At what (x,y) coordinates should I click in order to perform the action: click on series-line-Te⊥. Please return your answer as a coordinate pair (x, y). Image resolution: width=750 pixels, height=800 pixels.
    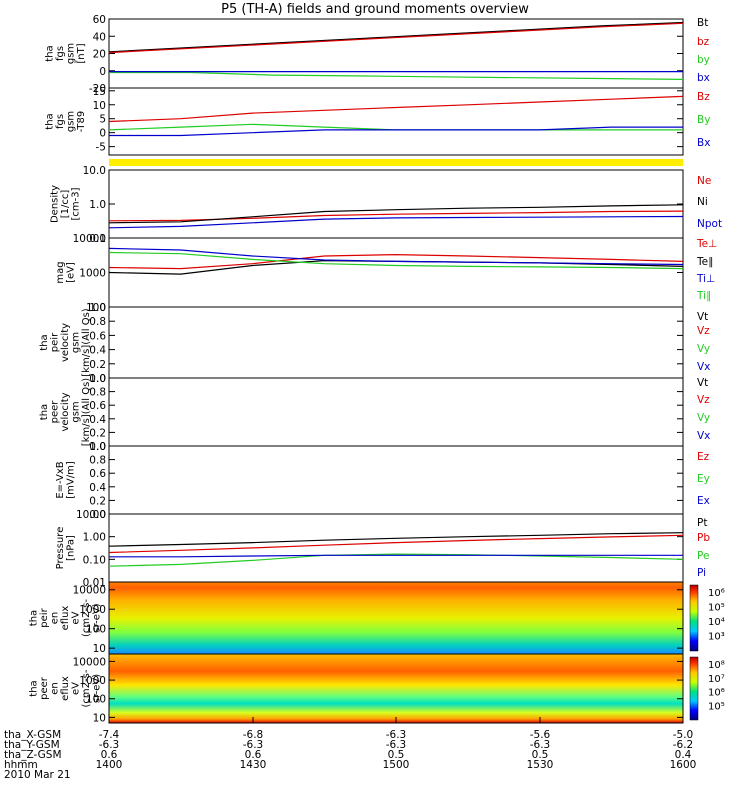
    Looking at the image, I should click on (396, 261).